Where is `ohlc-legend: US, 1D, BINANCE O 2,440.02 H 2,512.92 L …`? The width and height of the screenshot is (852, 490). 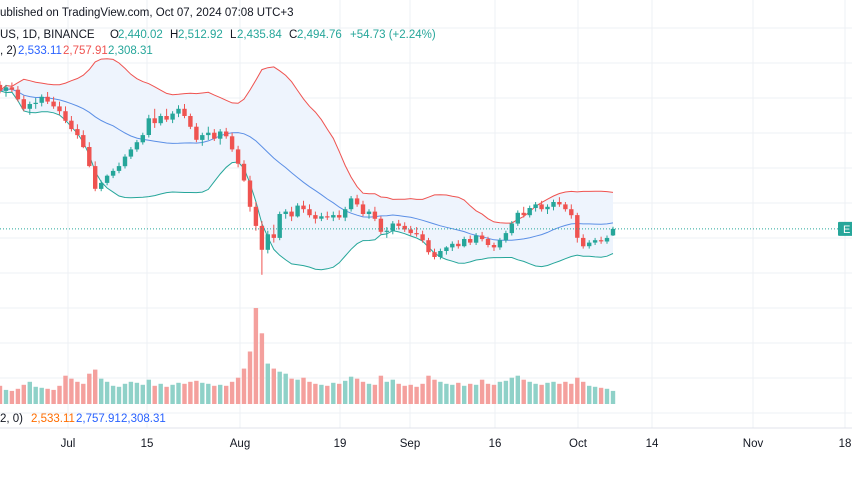
ohlc-legend: US, 1D, BINANCE O 2,440.02 H 2,512.92 L … is located at coordinates (218, 35).